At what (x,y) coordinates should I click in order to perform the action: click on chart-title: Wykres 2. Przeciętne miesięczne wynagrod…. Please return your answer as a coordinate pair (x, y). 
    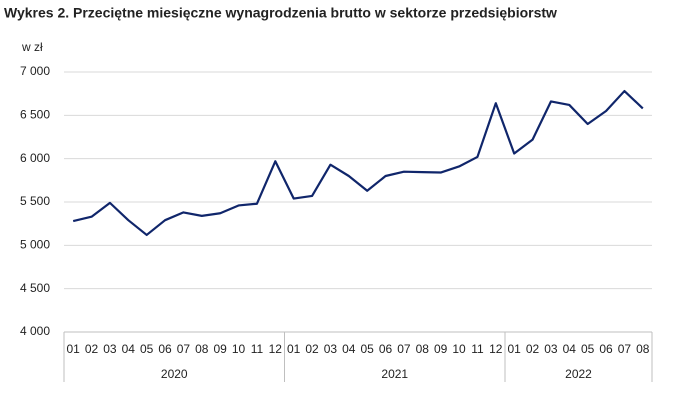
    Looking at the image, I should click on (280, 13).